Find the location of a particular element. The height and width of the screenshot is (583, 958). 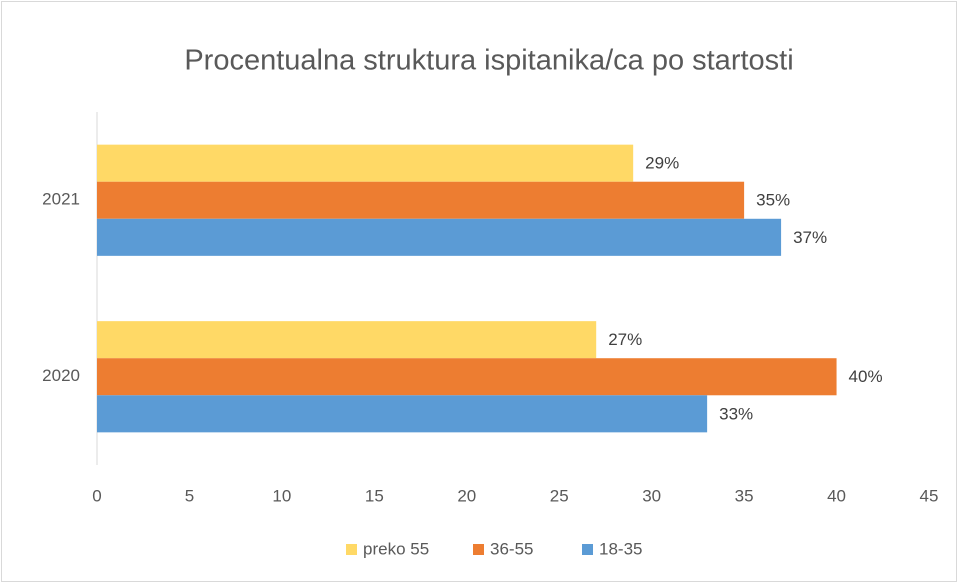

y-tick-label: 2020 is located at coordinates (61, 375).